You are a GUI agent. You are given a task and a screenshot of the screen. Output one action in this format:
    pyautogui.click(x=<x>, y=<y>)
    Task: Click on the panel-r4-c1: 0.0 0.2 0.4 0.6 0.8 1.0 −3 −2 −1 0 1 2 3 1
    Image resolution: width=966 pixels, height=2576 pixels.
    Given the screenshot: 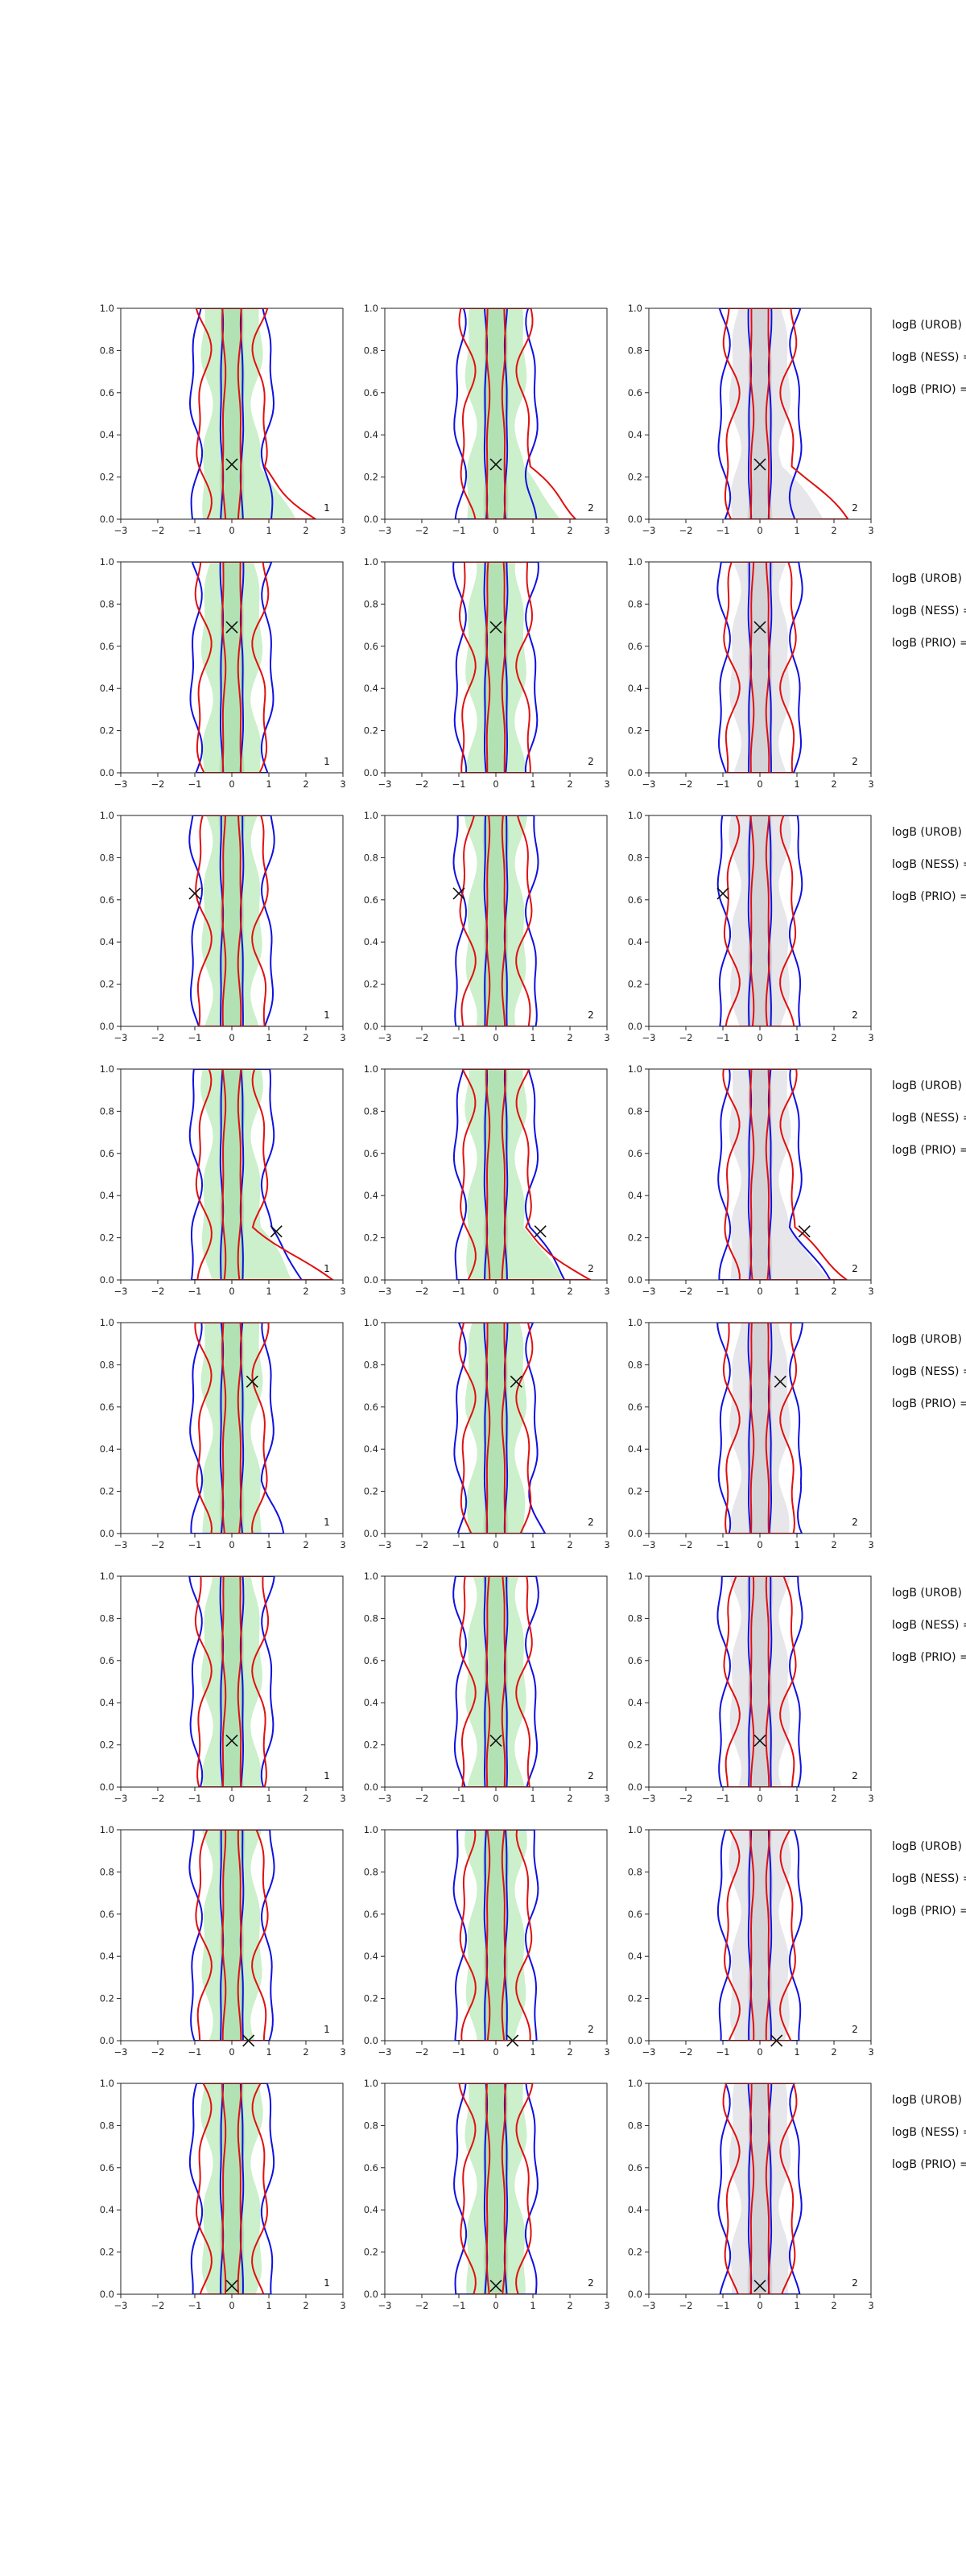 What is the action you would take?
    pyautogui.click(x=223, y=1180)
    